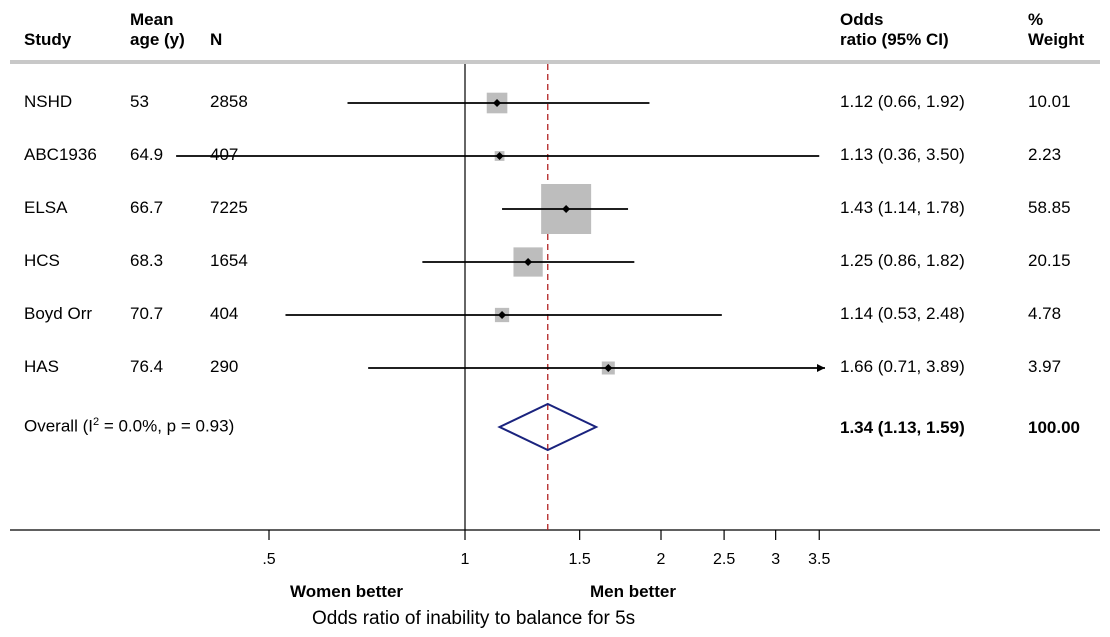 The width and height of the screenshot is (1110, 637). I want to click on study-weight: 20.15, so click(1049, 260).